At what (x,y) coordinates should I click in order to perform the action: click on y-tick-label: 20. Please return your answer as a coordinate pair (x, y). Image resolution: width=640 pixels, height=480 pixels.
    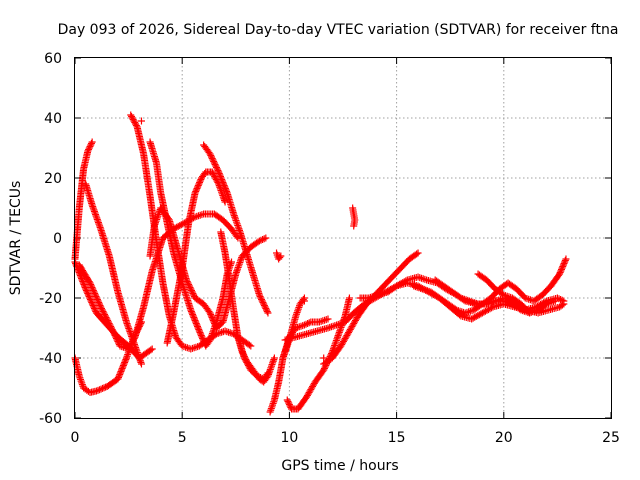
    Looking at the image, I should click on (53, 179).